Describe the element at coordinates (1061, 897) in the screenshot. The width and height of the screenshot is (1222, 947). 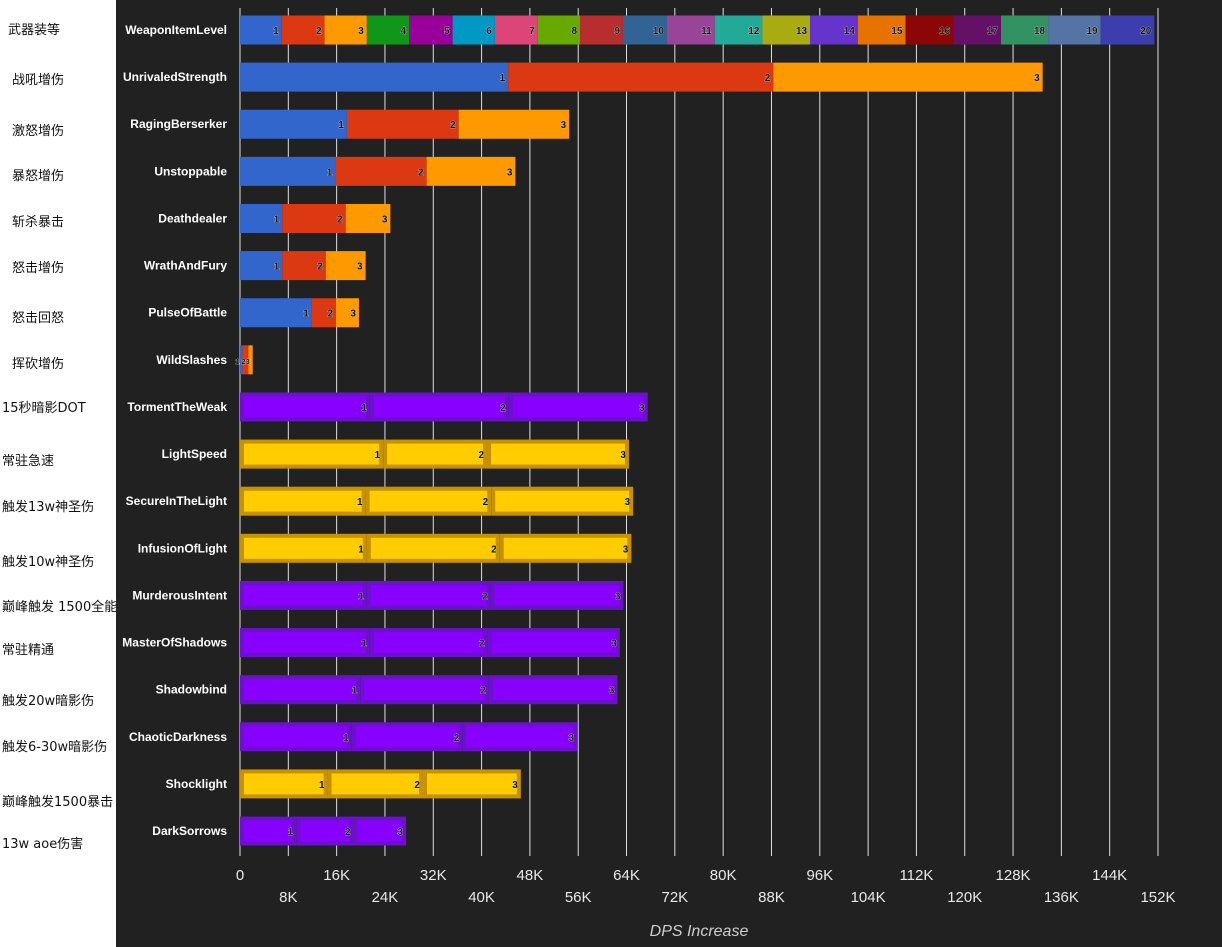
I see `x-tick-label: 136K` at that location.